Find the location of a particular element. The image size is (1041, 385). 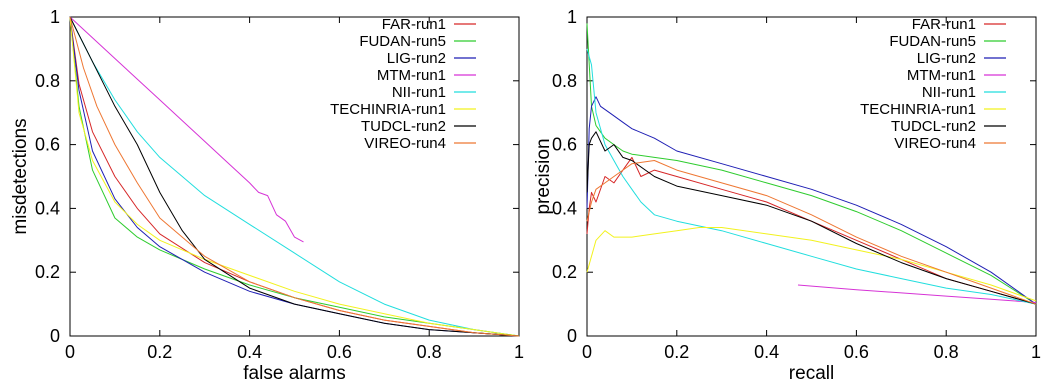

x-axis-label: false alarms is located at coordinates (294, 373).